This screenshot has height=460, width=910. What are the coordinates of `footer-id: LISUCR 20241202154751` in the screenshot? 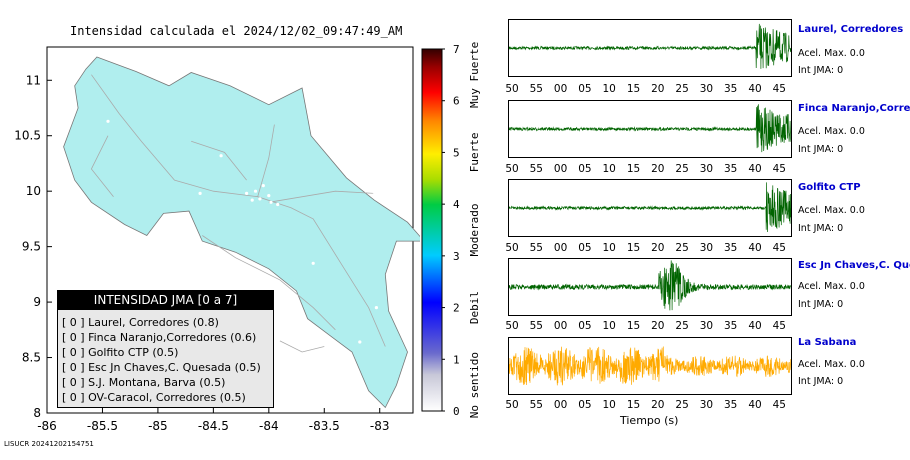 It's located at (49, 444).